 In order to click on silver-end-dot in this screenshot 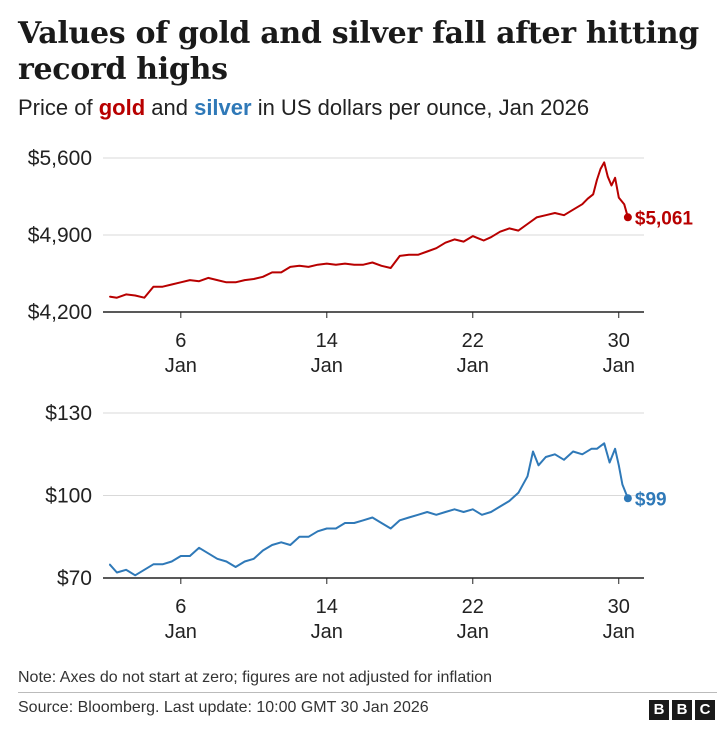, I will do `click(627, 498)`.